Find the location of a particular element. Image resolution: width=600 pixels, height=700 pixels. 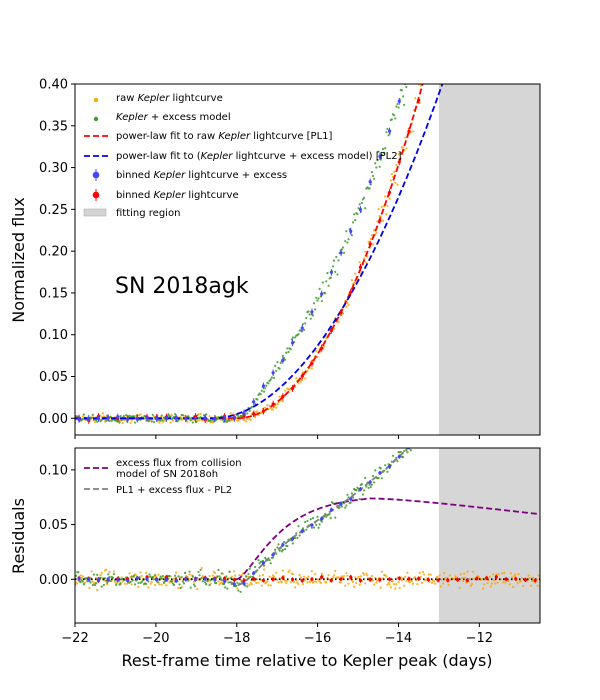

legend-label: raw Kepler lightcurve is located at coordinates (169, 98).